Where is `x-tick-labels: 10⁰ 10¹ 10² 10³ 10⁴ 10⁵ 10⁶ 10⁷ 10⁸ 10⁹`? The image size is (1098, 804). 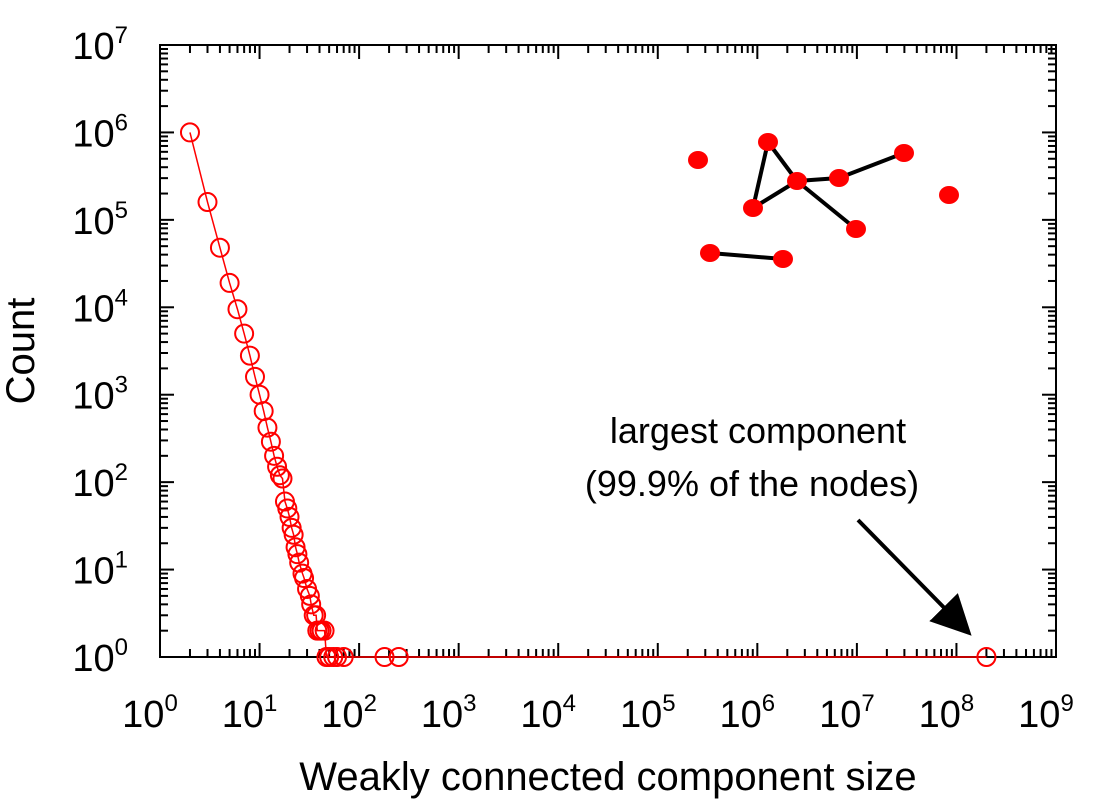 x-tick-labels: 10⁰ 10¹ 10² 10³ 10⁴ 10⁵ 10⁶ 10⁷ 10⁸ 10⁹ is located at coordinates (598, 713).